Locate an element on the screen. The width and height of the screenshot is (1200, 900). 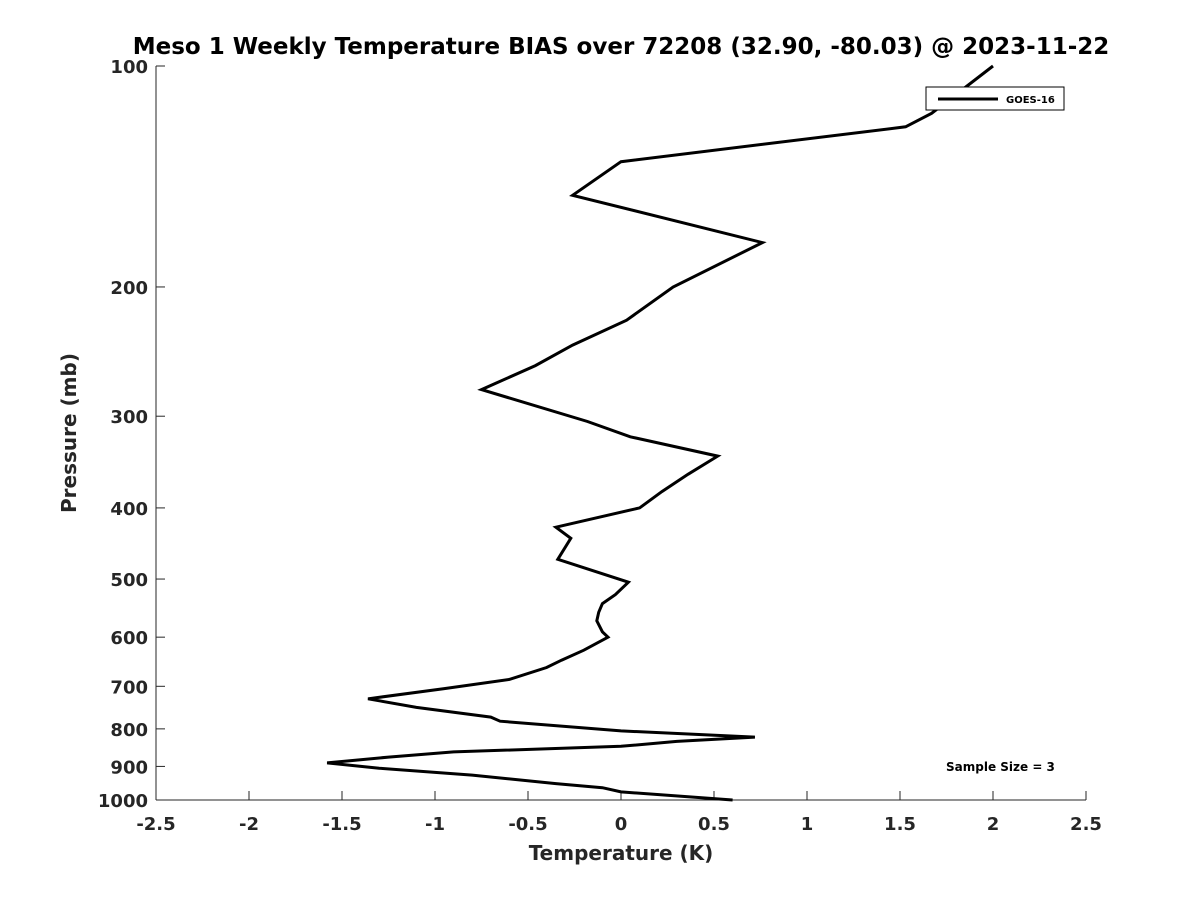
x-tick-label: 1.5 is located at coordinates (900, 824).